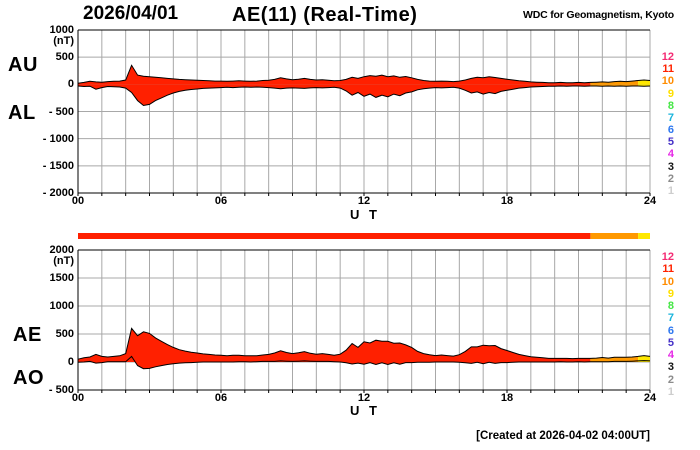  I want to click on ut-axis-label-bottom: U T, so click(365, 410).